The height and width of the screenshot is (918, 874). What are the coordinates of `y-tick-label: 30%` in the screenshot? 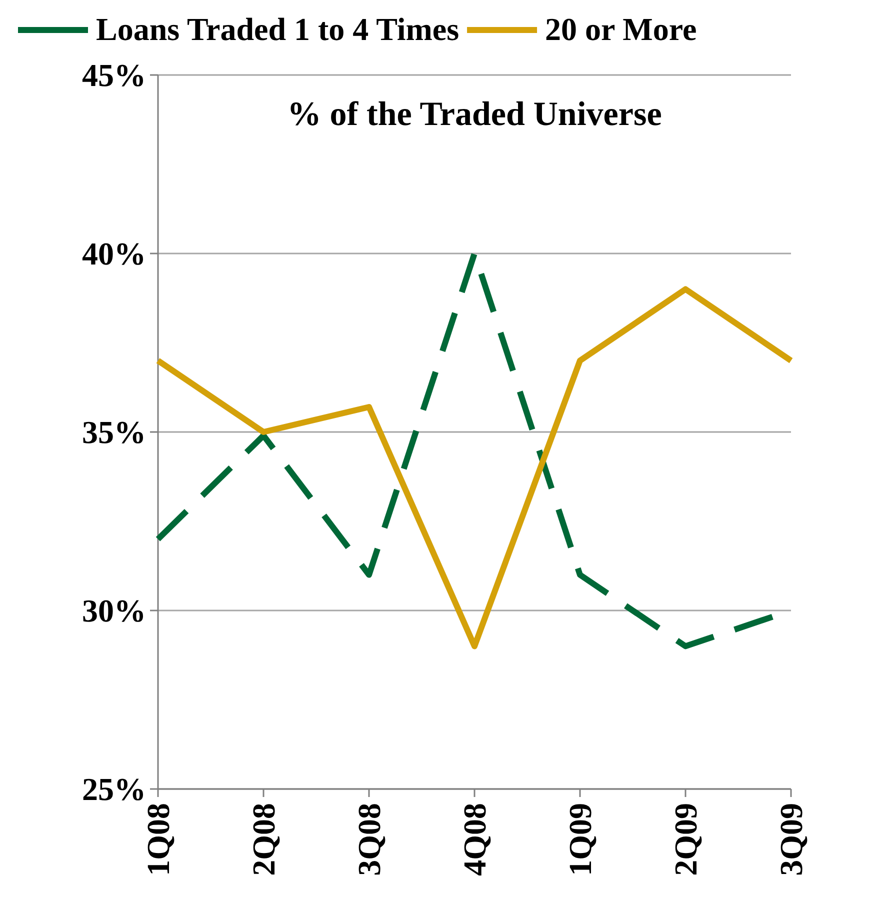 It's located at (114, 610).